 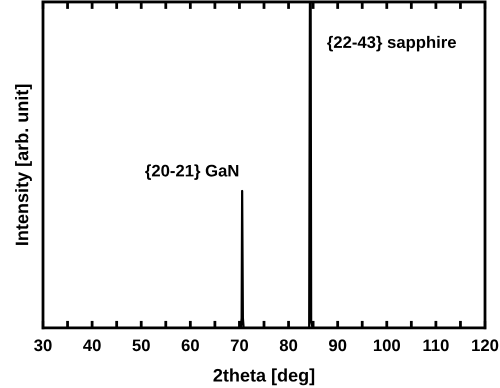 What do you see at coordinates (387, 345) in the screenshot?
I see `x-tick-label: 100` at bounding box center [387, 345].